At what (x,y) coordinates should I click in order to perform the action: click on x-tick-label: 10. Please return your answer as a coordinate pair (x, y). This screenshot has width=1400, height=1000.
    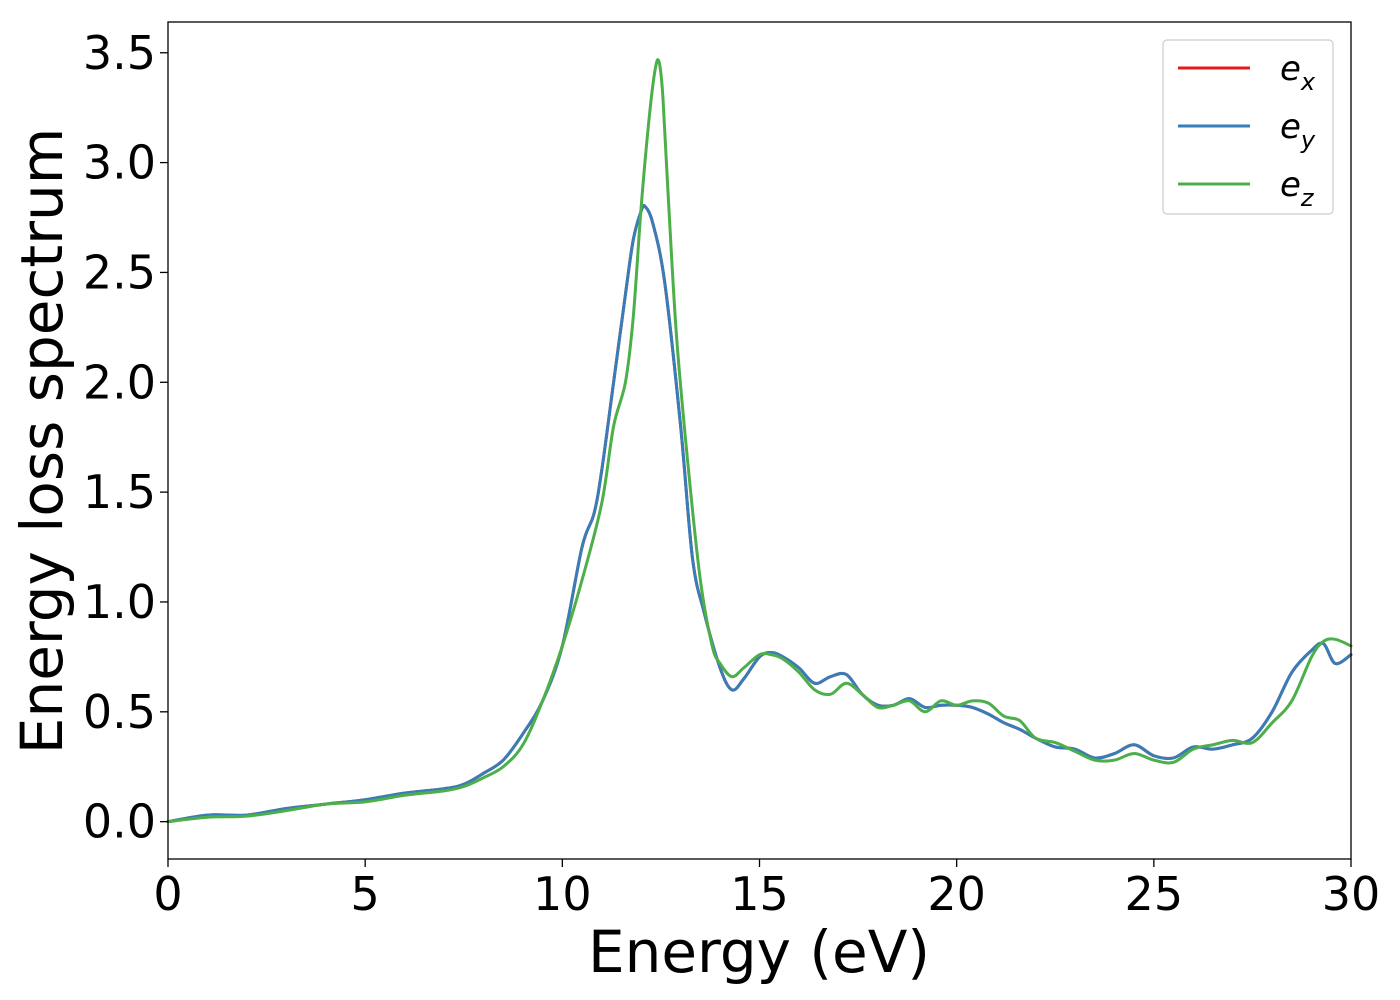
    Looking at the image, I should click on (562, 894).